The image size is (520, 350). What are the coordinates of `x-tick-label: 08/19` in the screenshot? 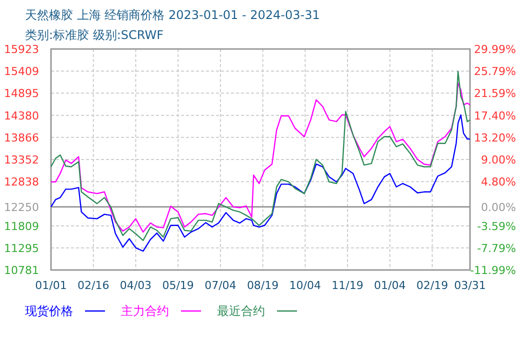 It's located at (262, 285).